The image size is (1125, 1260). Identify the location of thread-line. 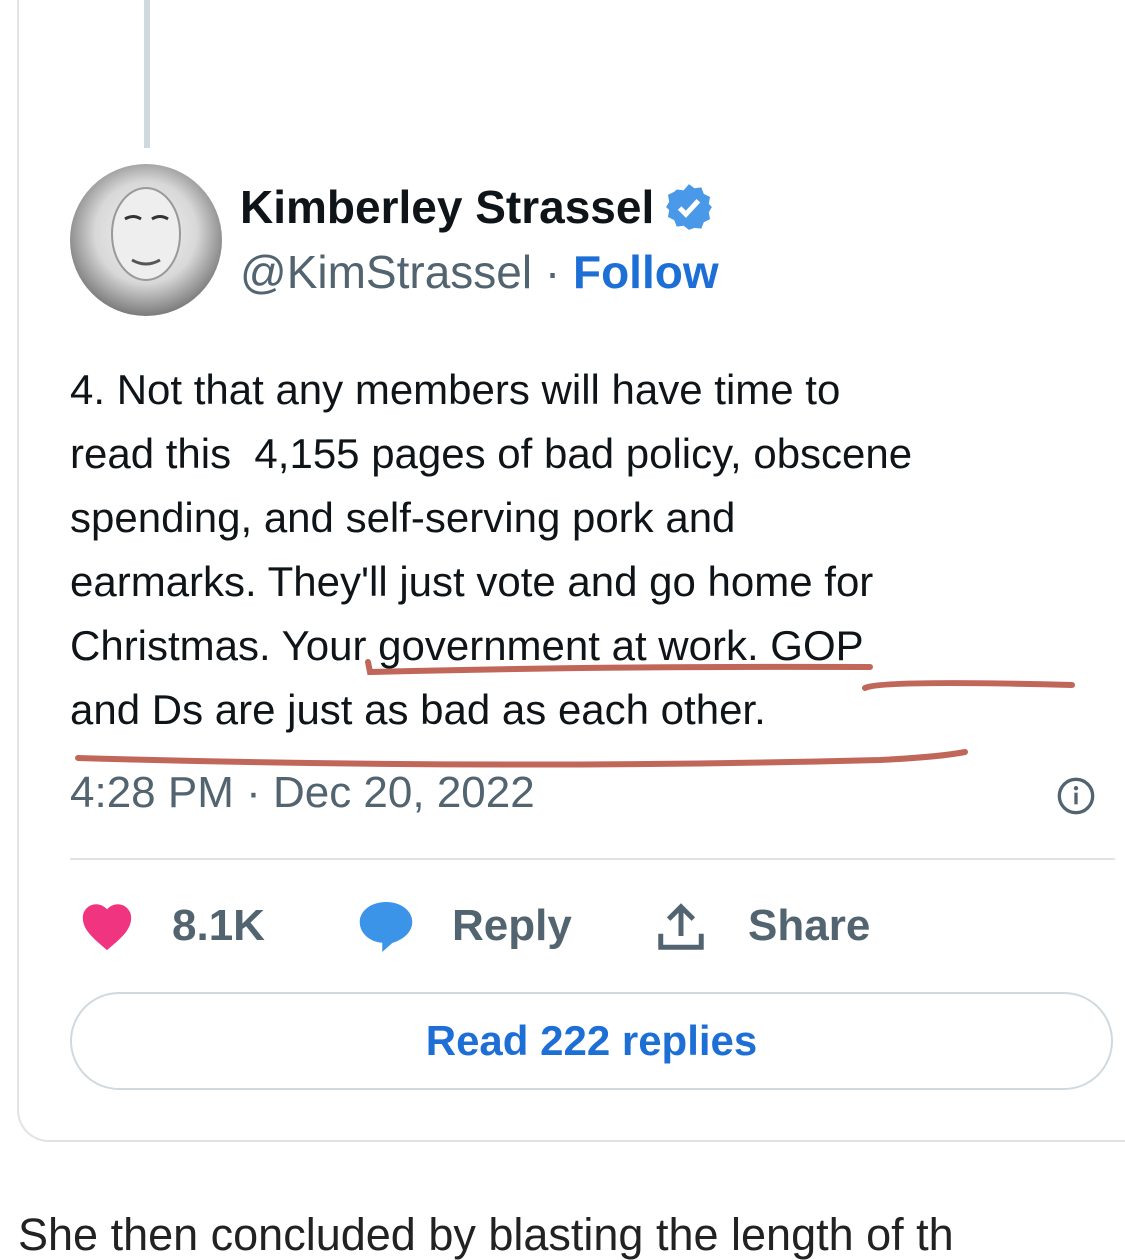
(147, 74).